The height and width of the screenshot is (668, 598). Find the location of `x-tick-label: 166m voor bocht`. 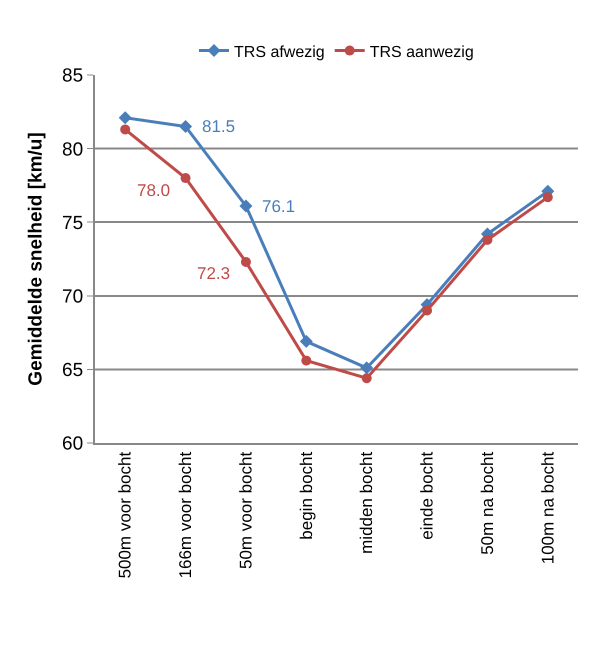

x-tick-label: 166m voor bocht is located at coordinates (186, 515).